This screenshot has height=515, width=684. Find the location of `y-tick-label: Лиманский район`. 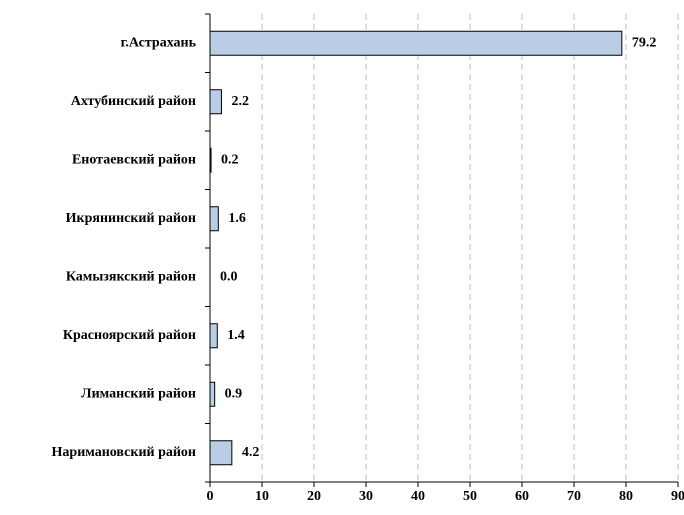

y-tick-label: Лиманский район is located at coordinates (138, 393).